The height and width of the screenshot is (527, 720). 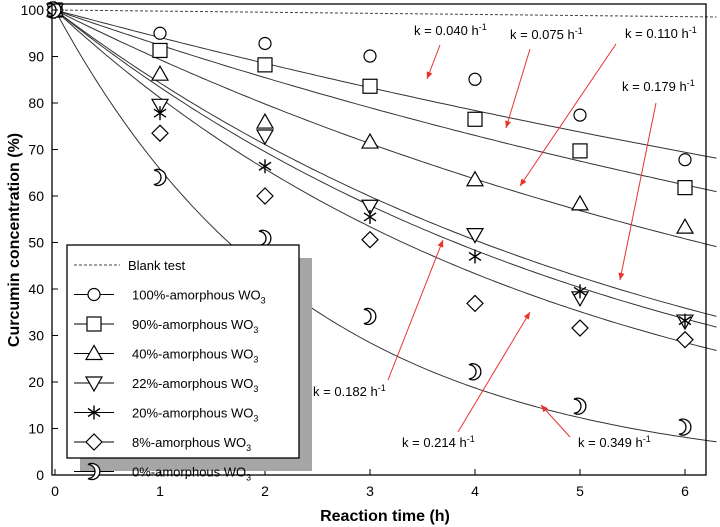 What do you see at coordinates (475, 491) in the screenshot?
I see `x-tick-label: 4` at bounding box center [475, 491].